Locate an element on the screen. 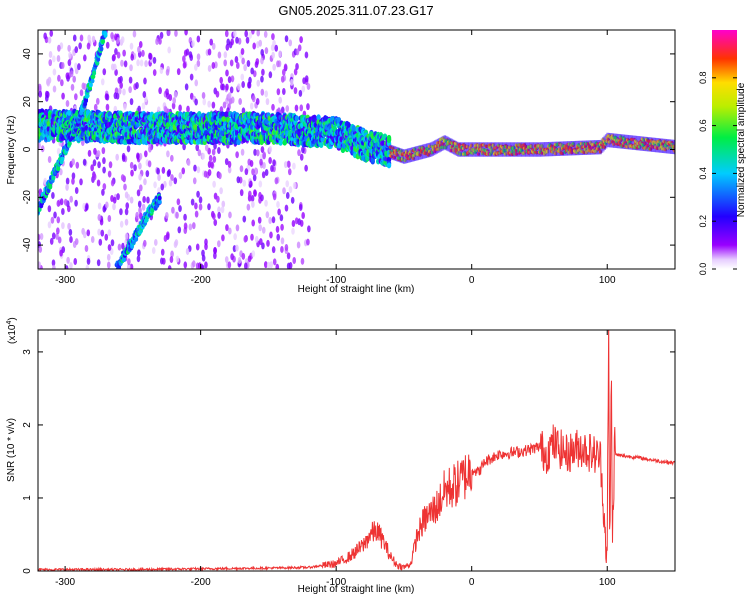  heatmap-cell is located at coordinates (297, 118).